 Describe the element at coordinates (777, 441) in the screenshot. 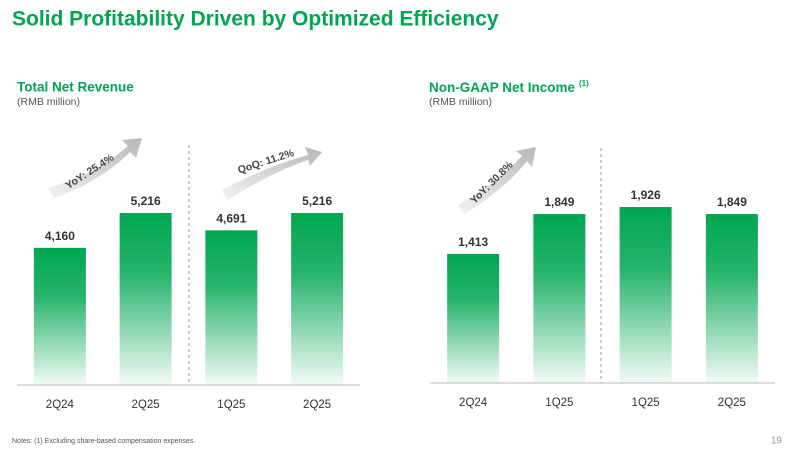

I see `page-number: 19` at that location.